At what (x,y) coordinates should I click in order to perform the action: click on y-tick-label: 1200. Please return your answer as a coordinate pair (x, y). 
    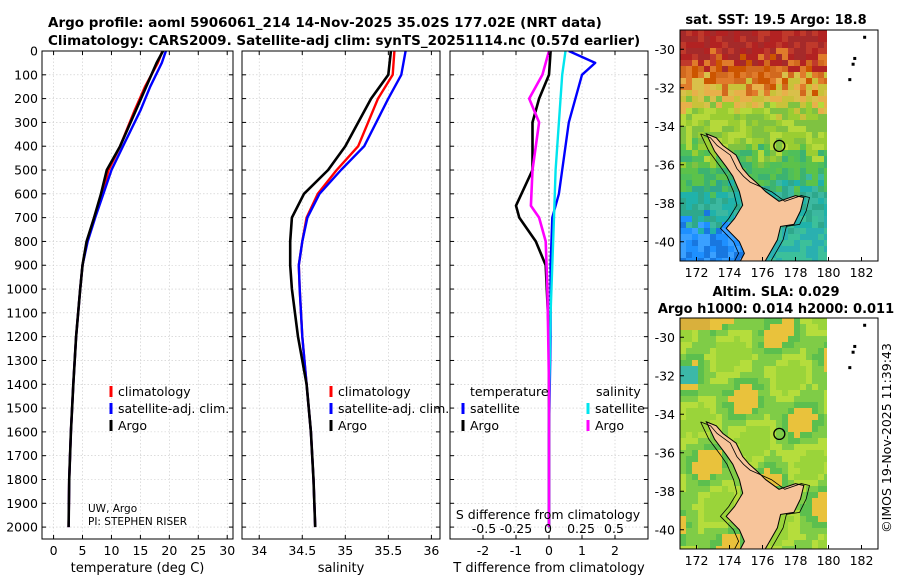
    Looking at the image, I should click on (22, 336).